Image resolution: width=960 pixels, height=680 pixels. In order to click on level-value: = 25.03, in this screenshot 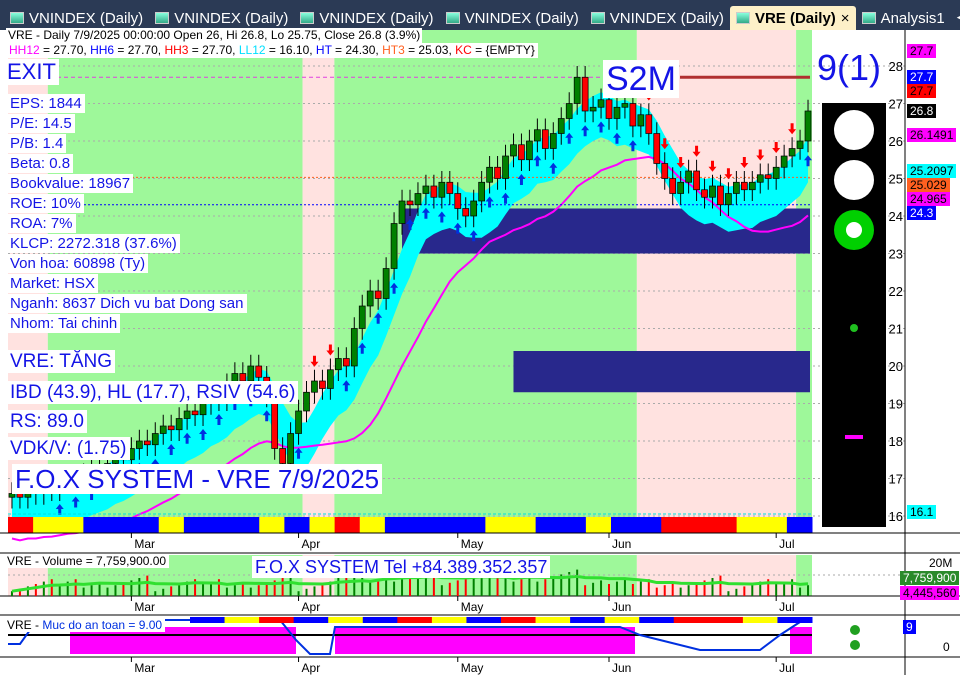, I will do `click(430, 50)`.